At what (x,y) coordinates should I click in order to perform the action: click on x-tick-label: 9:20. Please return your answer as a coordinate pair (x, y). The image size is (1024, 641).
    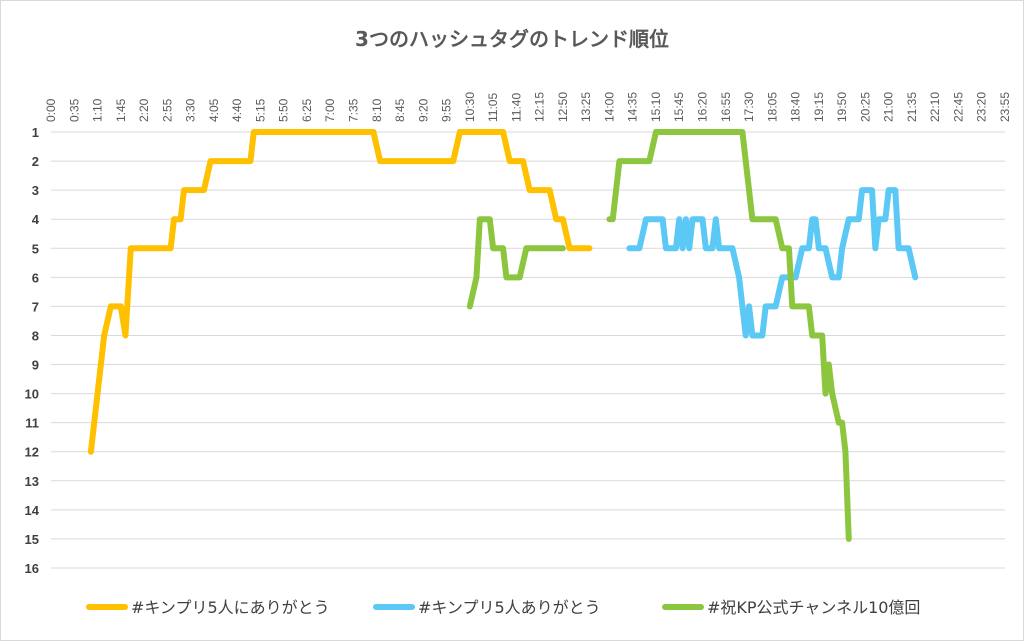
    Looking at the image, I should click on (423, 110).